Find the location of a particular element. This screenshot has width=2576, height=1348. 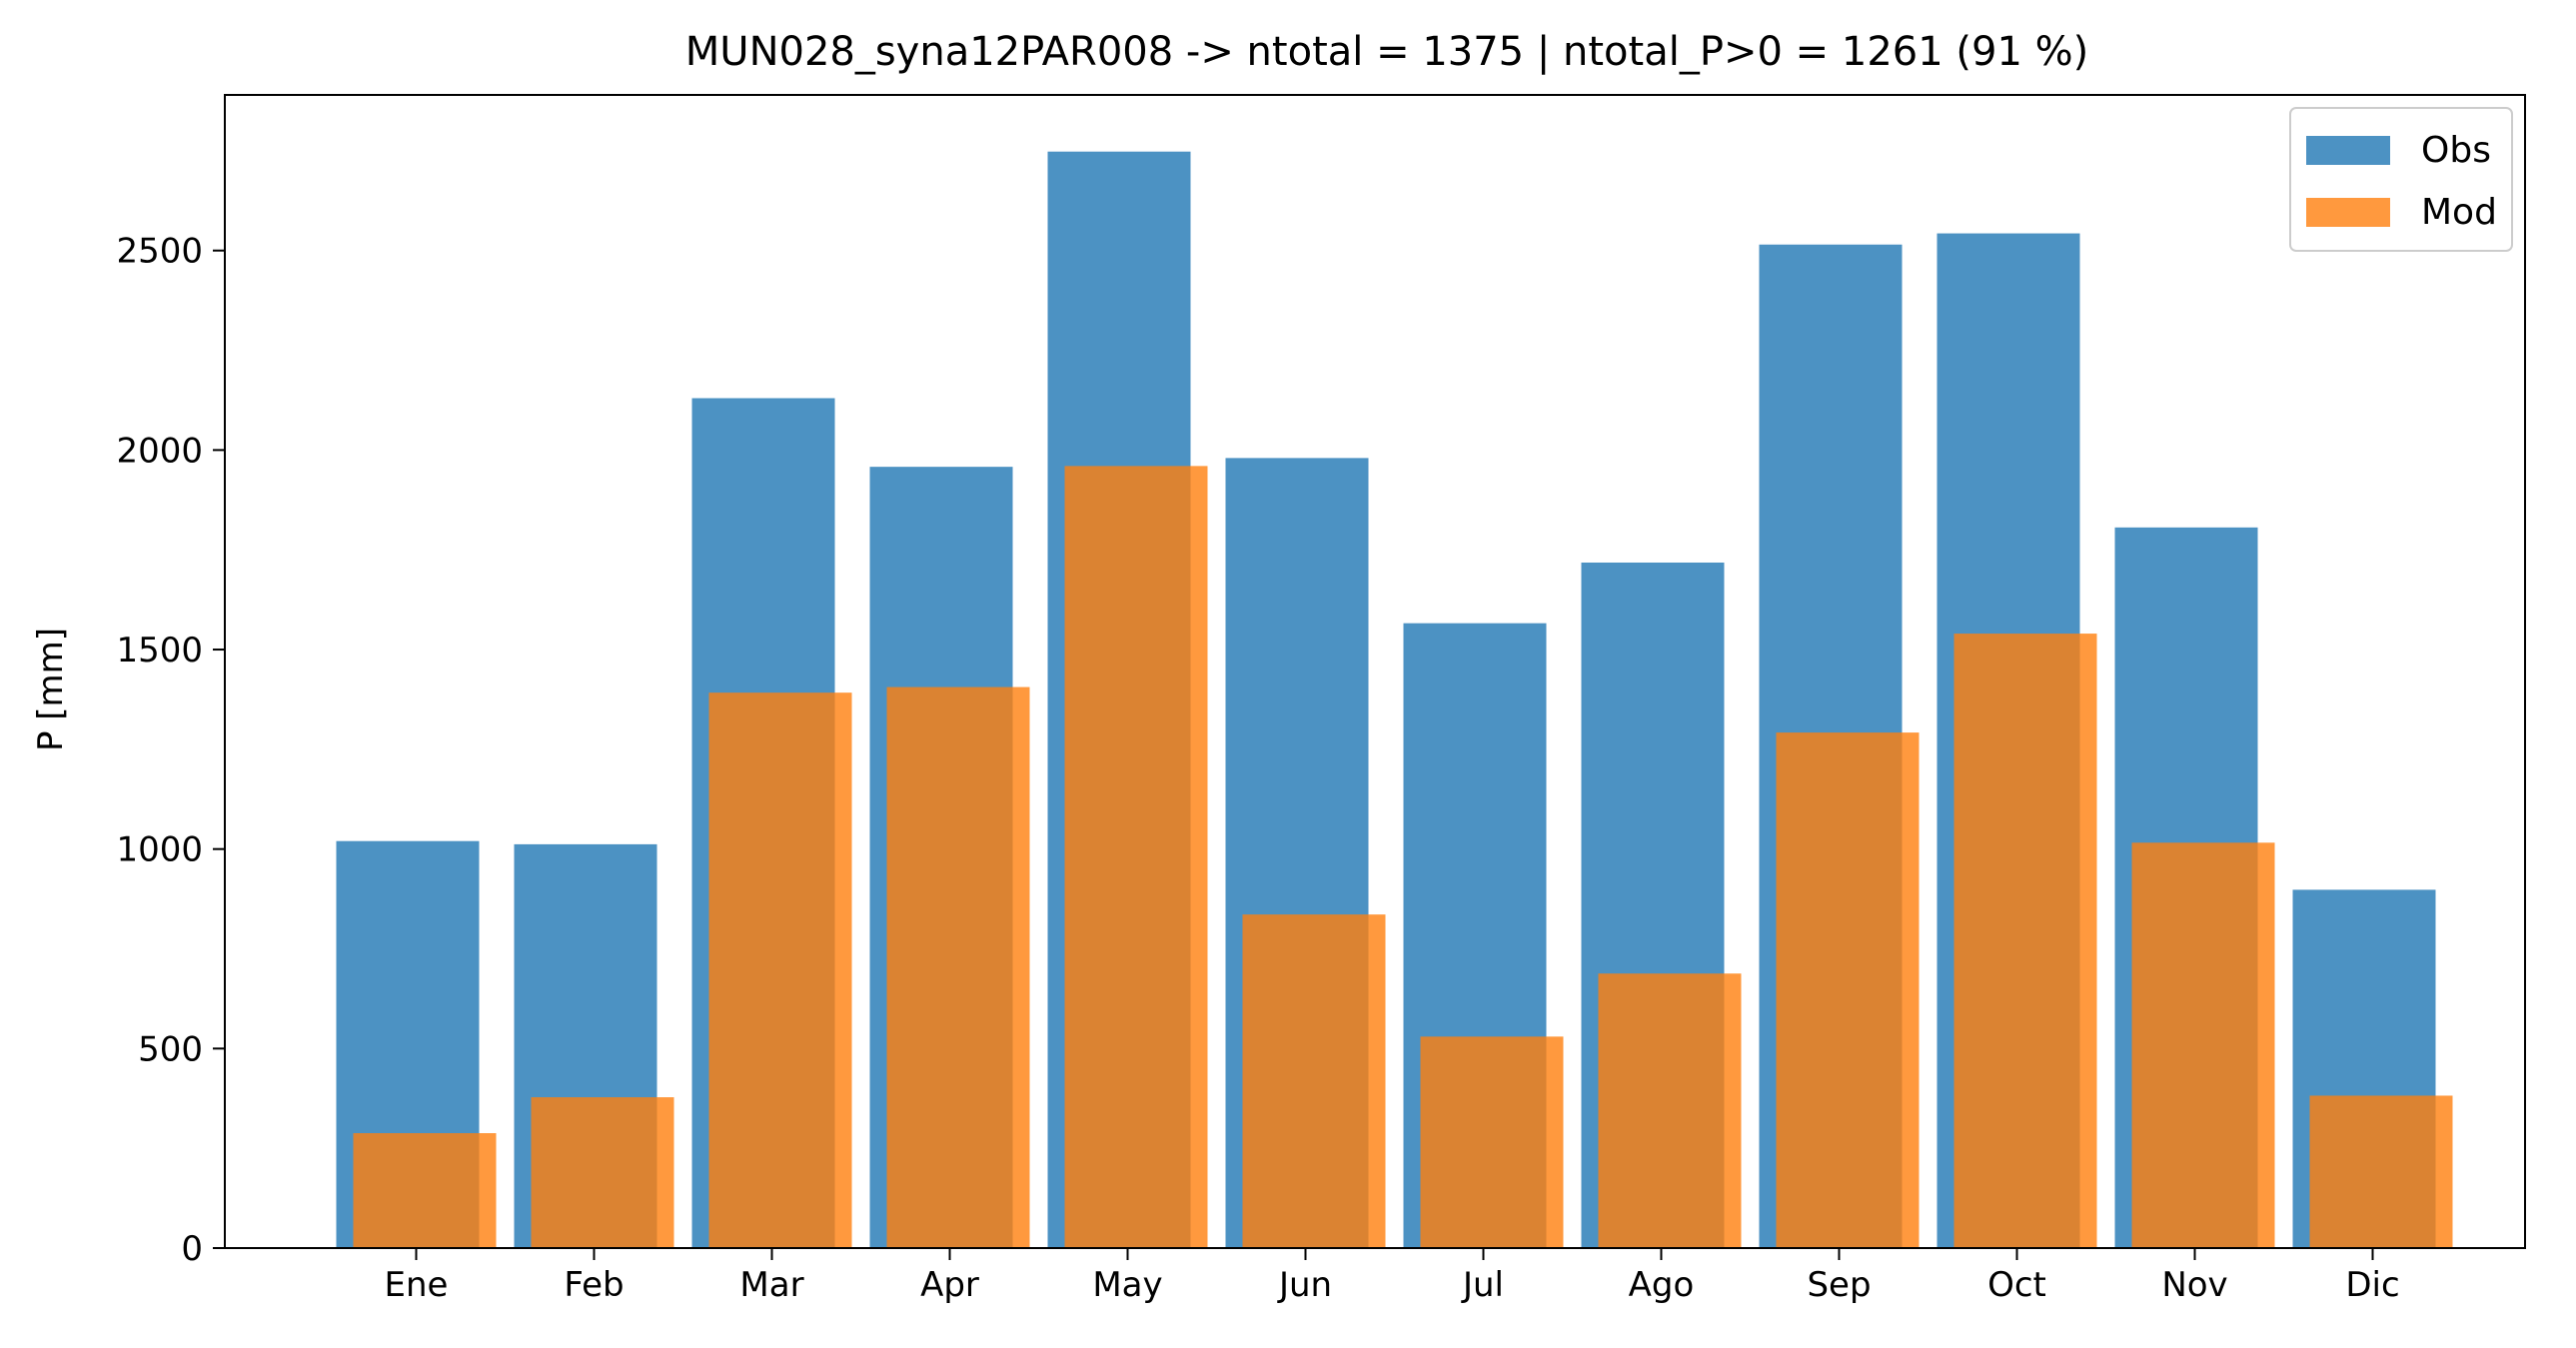

x-tick-label-mar: Mar is located at coordinates (771, 1285).